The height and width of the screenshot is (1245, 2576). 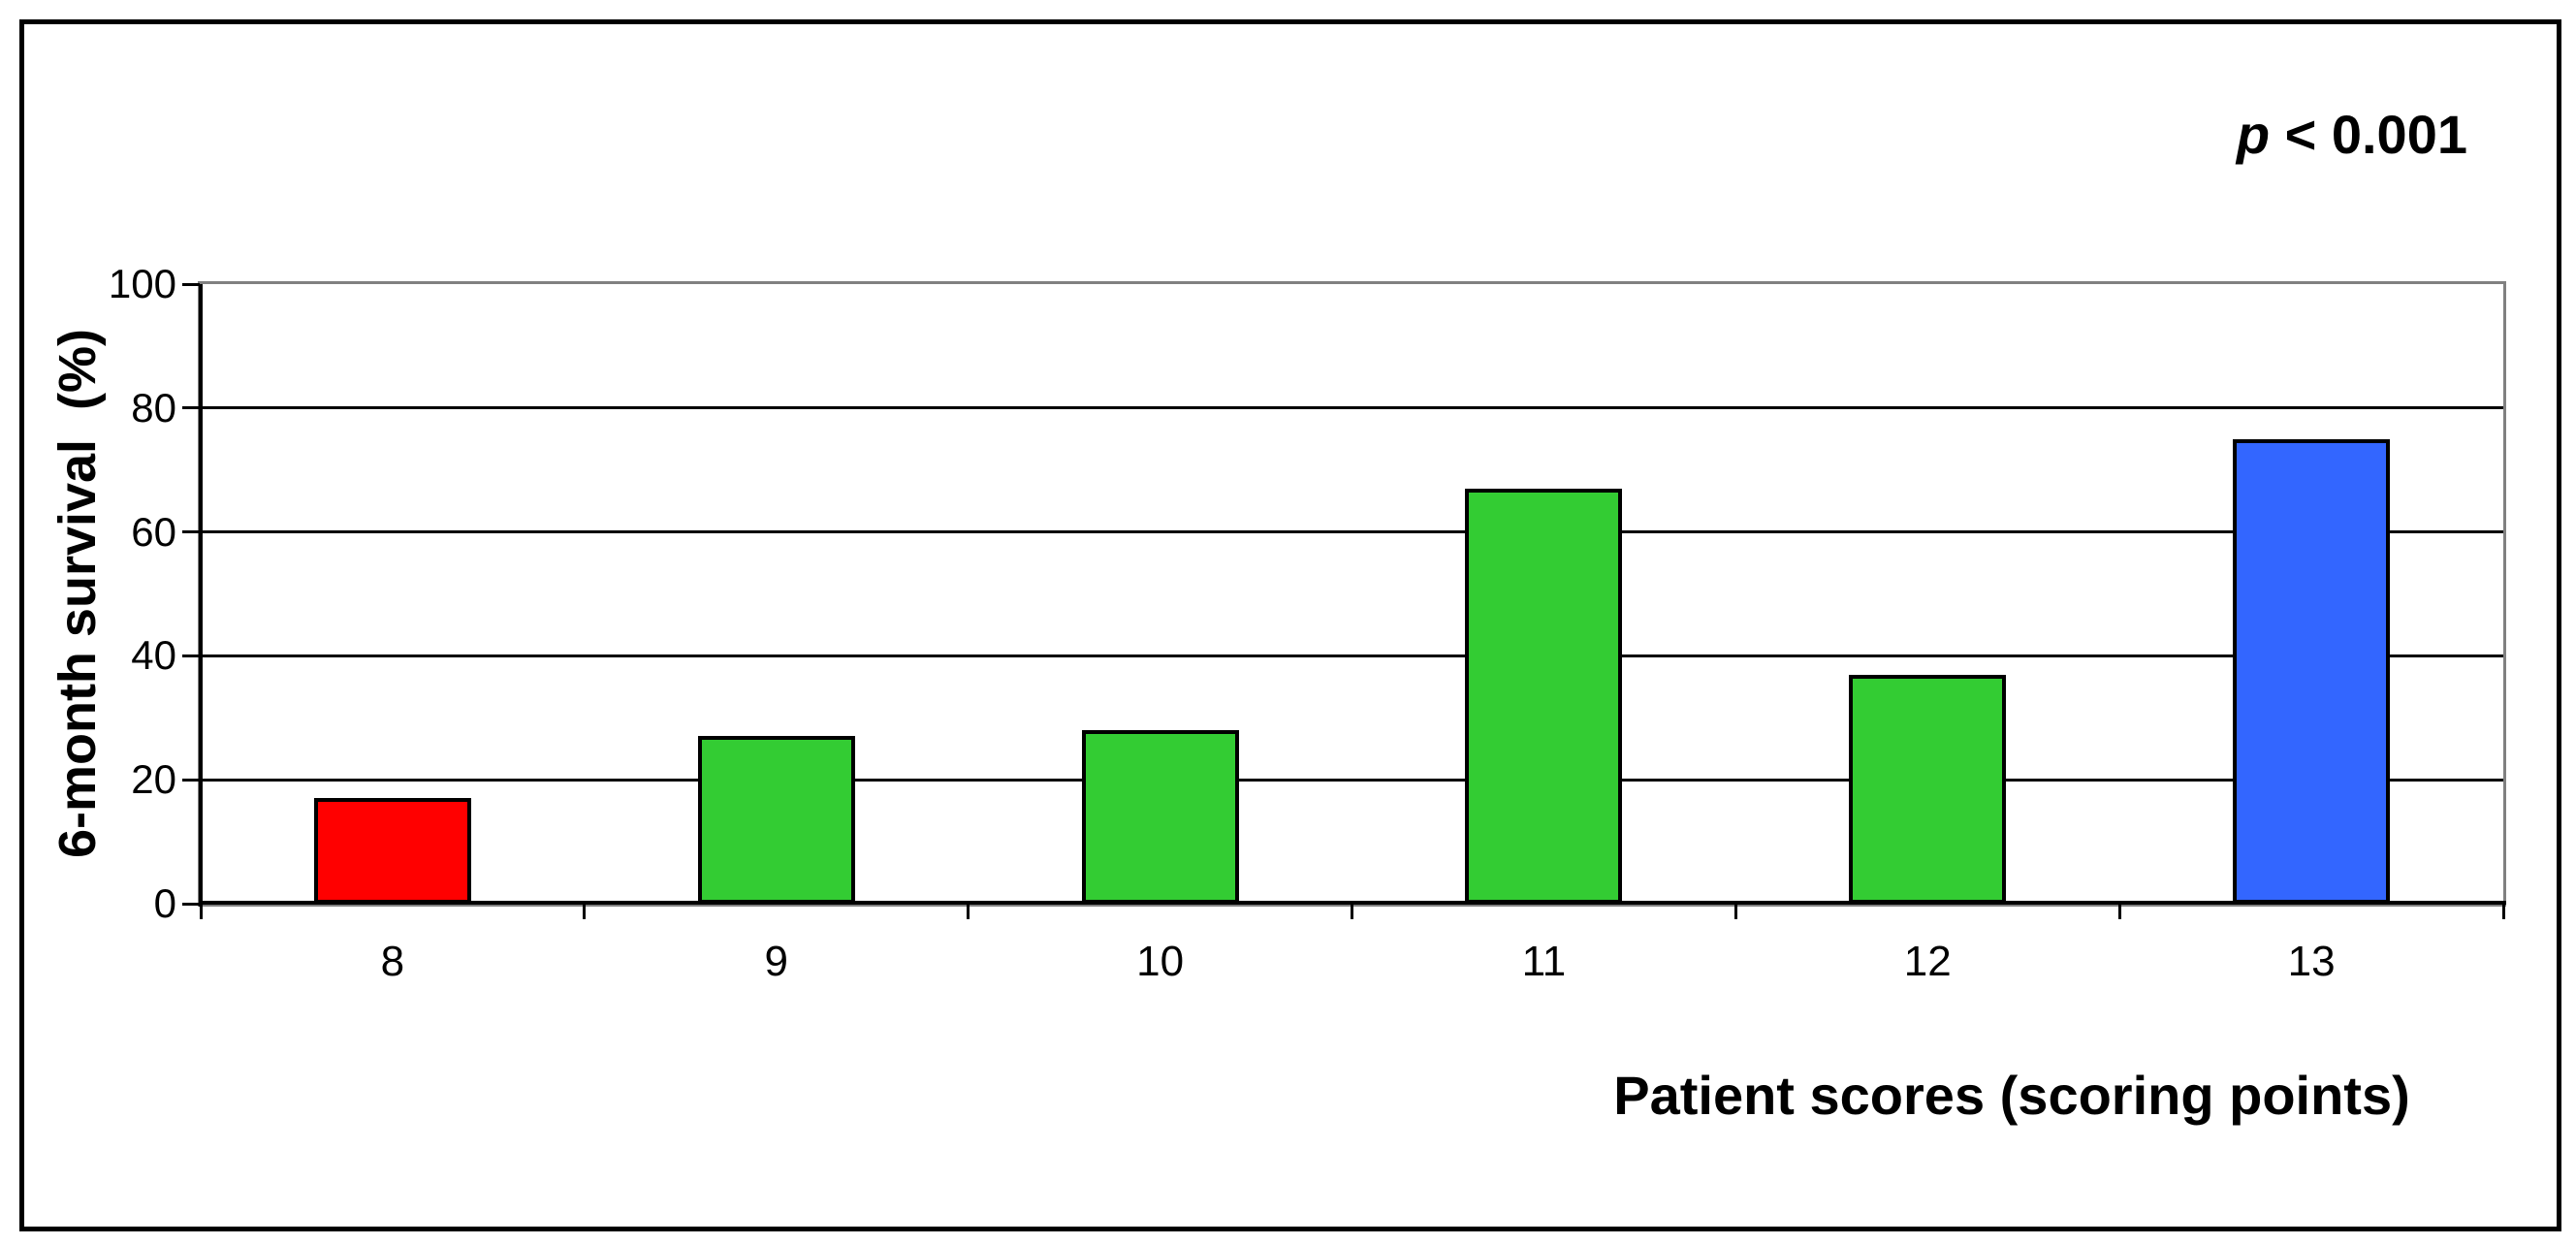 I want to click on x-axis-category-label: 12, so click(x=1927, y=962).